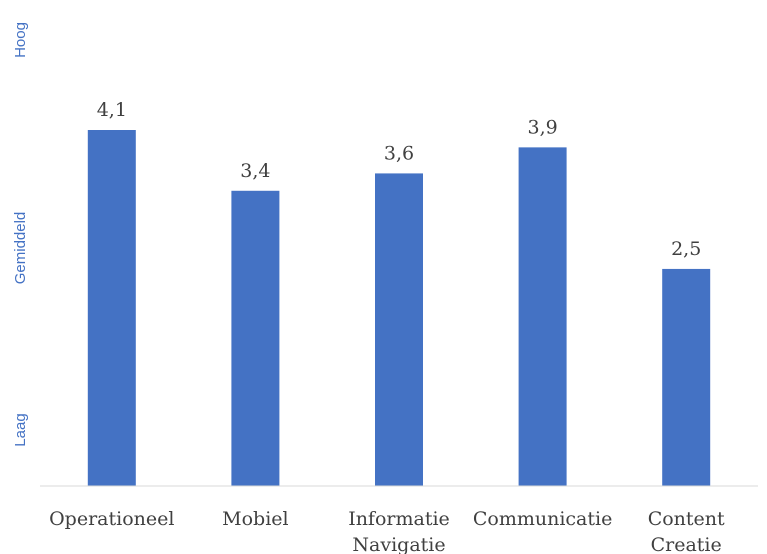  I want to click on category-label-1: Operationeel, so click(111, 519).